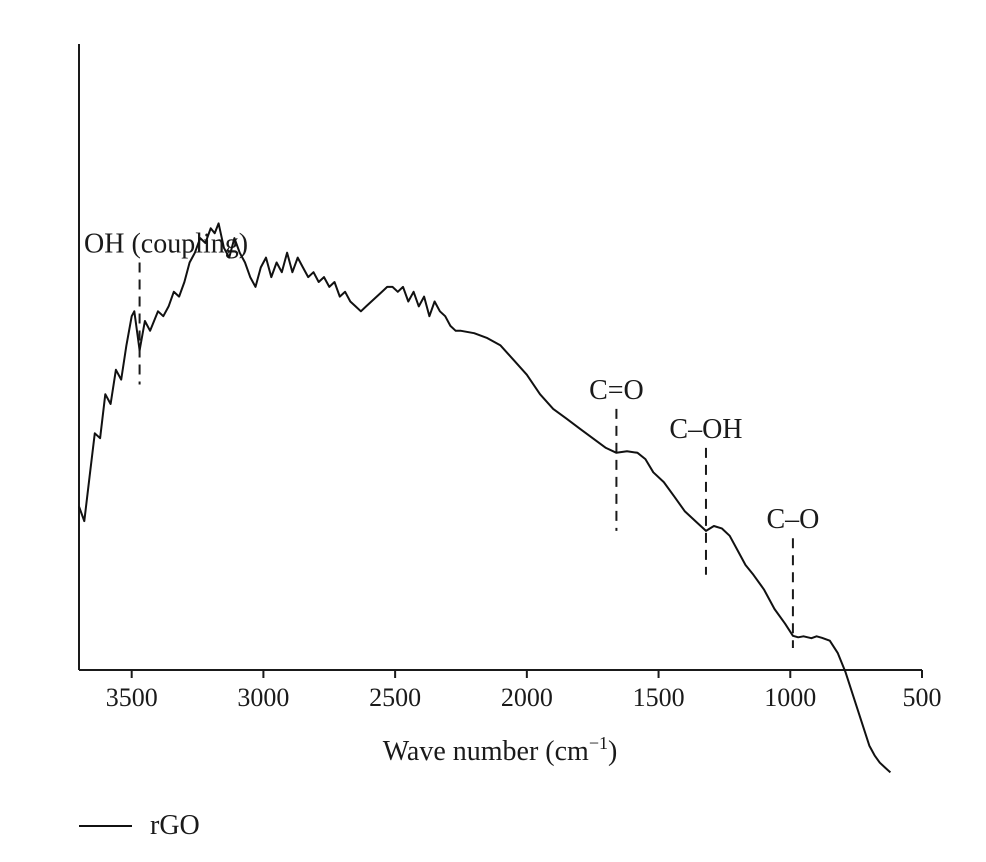  What do you see at coordinates (263, 697) in the screenshot?
I see `x-tick-label-3000: 3000` at bounding box center [263, 697].